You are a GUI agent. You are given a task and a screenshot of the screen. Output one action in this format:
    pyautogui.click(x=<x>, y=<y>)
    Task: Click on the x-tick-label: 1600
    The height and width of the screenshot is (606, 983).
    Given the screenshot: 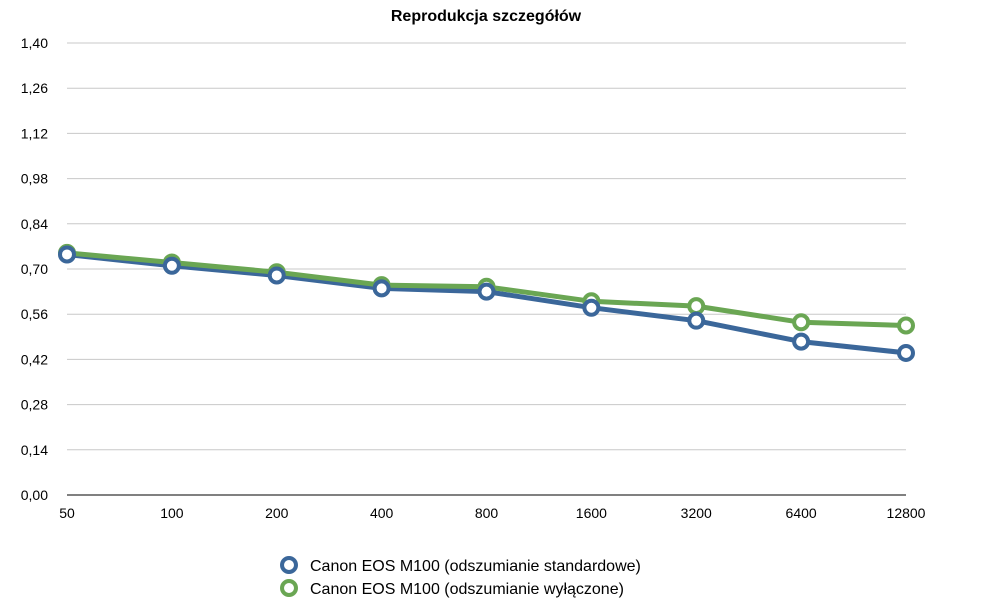 What is the action you would take?
    pyautogui.click(x=591, y=513)
    